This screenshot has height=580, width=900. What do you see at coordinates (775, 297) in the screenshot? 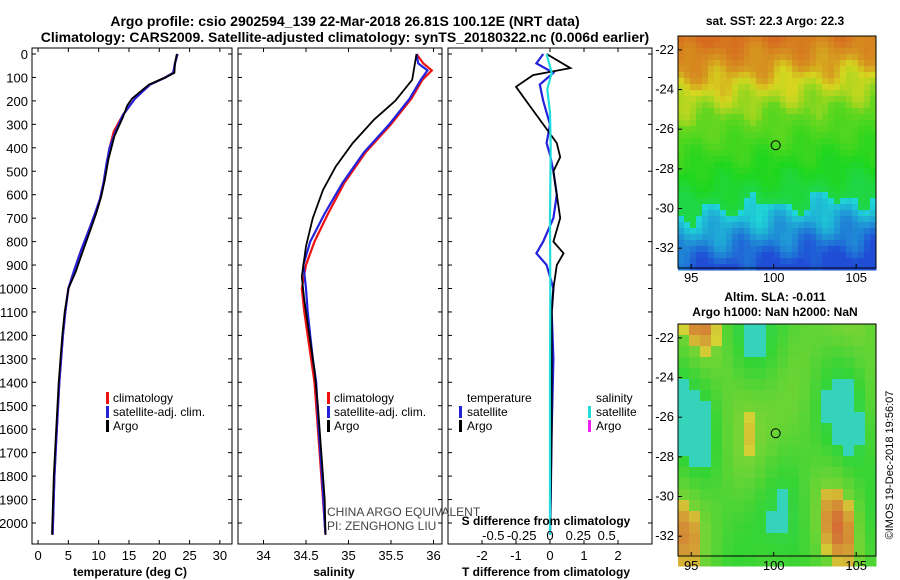
I see `sla-map-title-1: Altim. SLA: -0.011` at bounding box center [775, 297].